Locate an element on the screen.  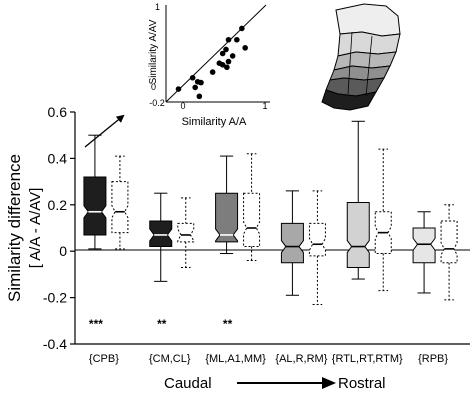
inset-xtick-zero: 0 is located at coordinates (182, 106).